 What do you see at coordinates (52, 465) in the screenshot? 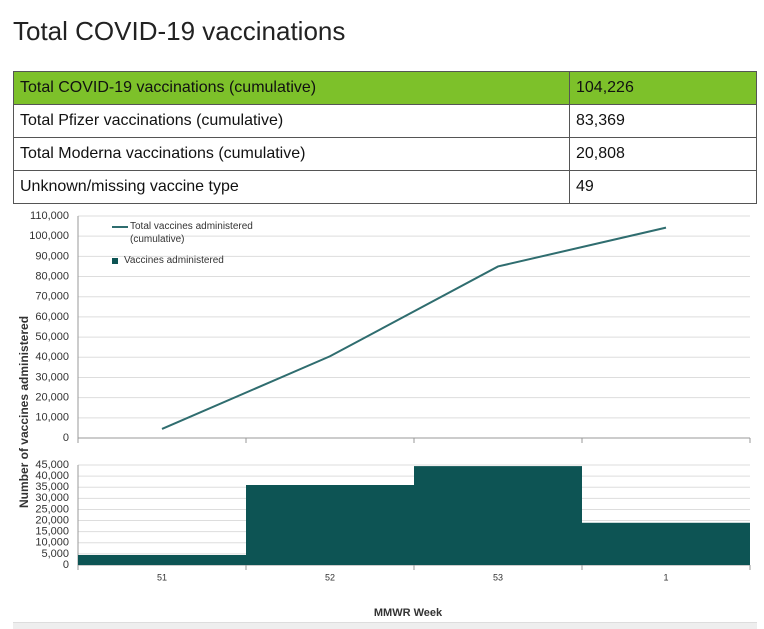
I see `y-tick-label: 45,000` at bounding box center [52, 465].